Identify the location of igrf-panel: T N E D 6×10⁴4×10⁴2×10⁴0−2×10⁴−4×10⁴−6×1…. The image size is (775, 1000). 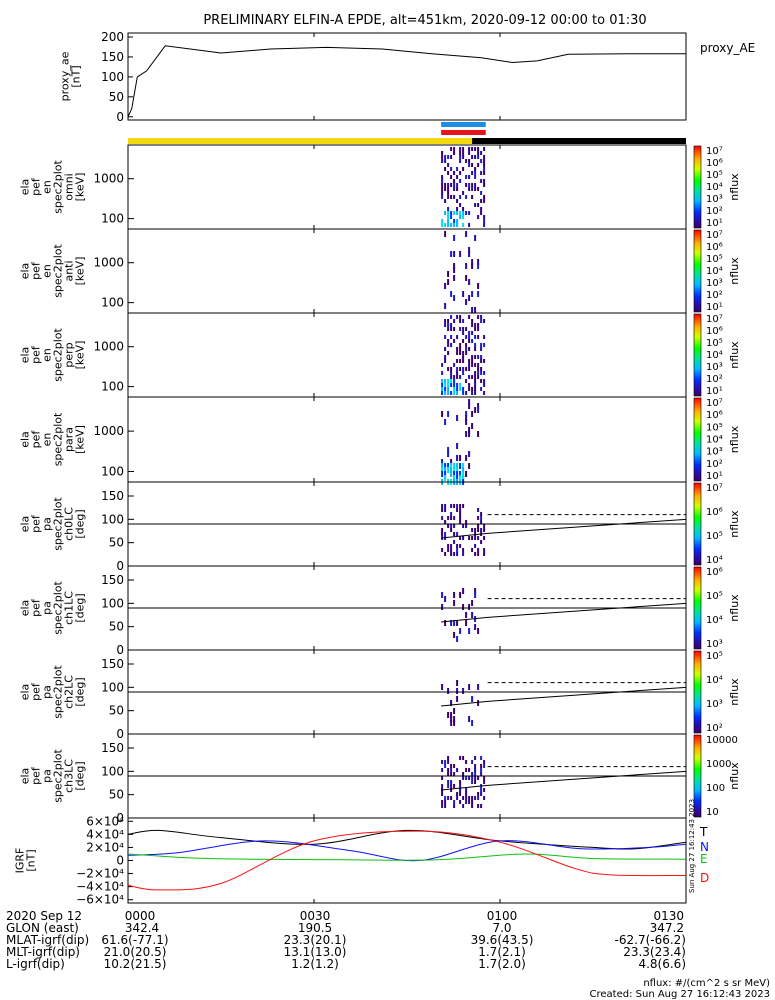
(362, 860).